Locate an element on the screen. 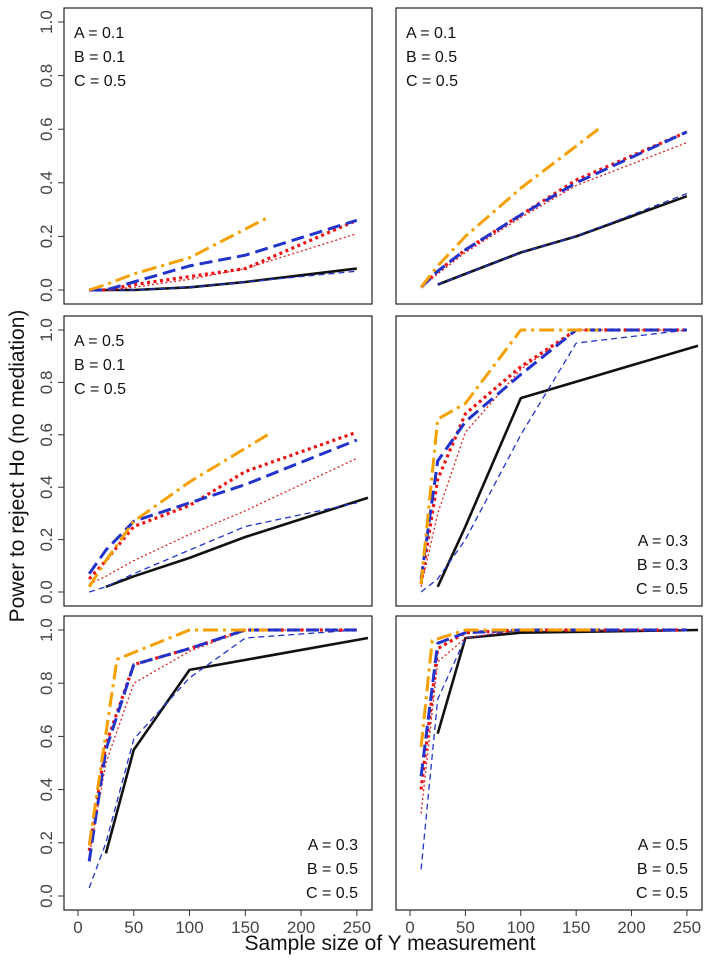 The width and height of the screenshot is (709, 967). panel-top-left: 0.0 0.2 0.4 0.6 0.8 1.0 A = 0.1 B = 0.1 C = 0.5 is located at coordinates (205, 156).